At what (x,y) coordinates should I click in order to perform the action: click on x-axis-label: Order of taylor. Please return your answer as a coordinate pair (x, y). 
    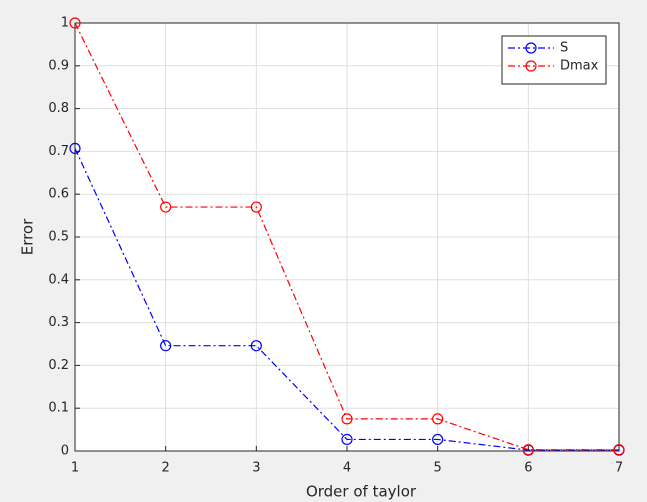
    Looking at the image, I should click on (361, 492).